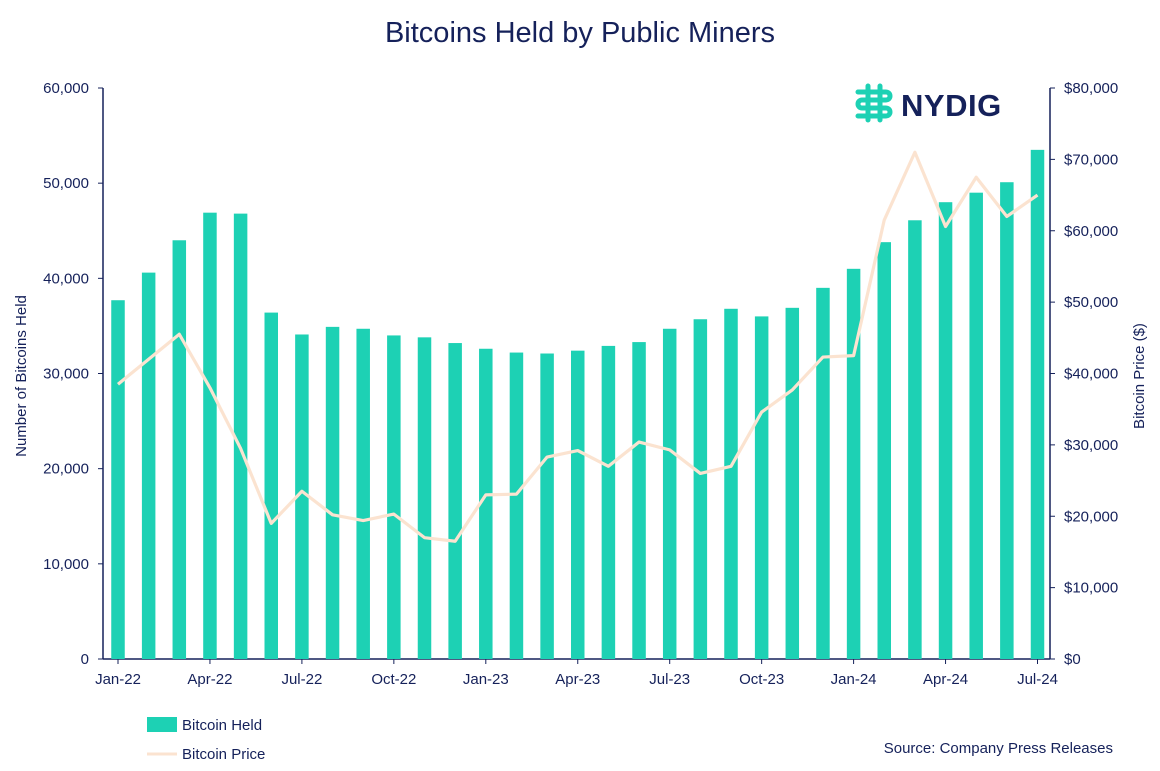 The width and height of the screenshot is (1160, 771). What do you see at coordinates (1091, 231) in the screenshot?
I see `right-tick-label: $60,000` at bounding box center [1091, 231].